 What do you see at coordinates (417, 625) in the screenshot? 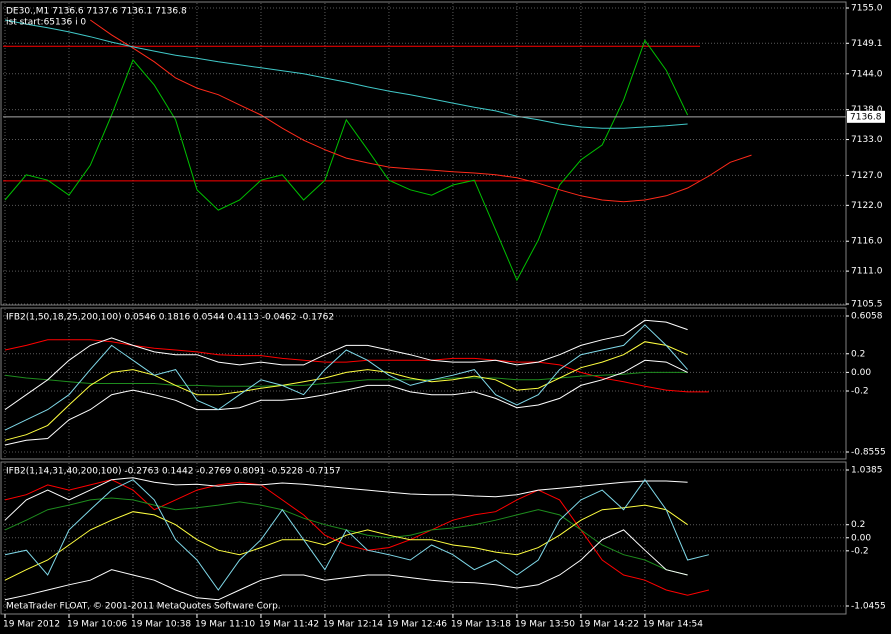
I see `x-tick-label: 19 Mar 12:46` at bounding box center [417, 625].